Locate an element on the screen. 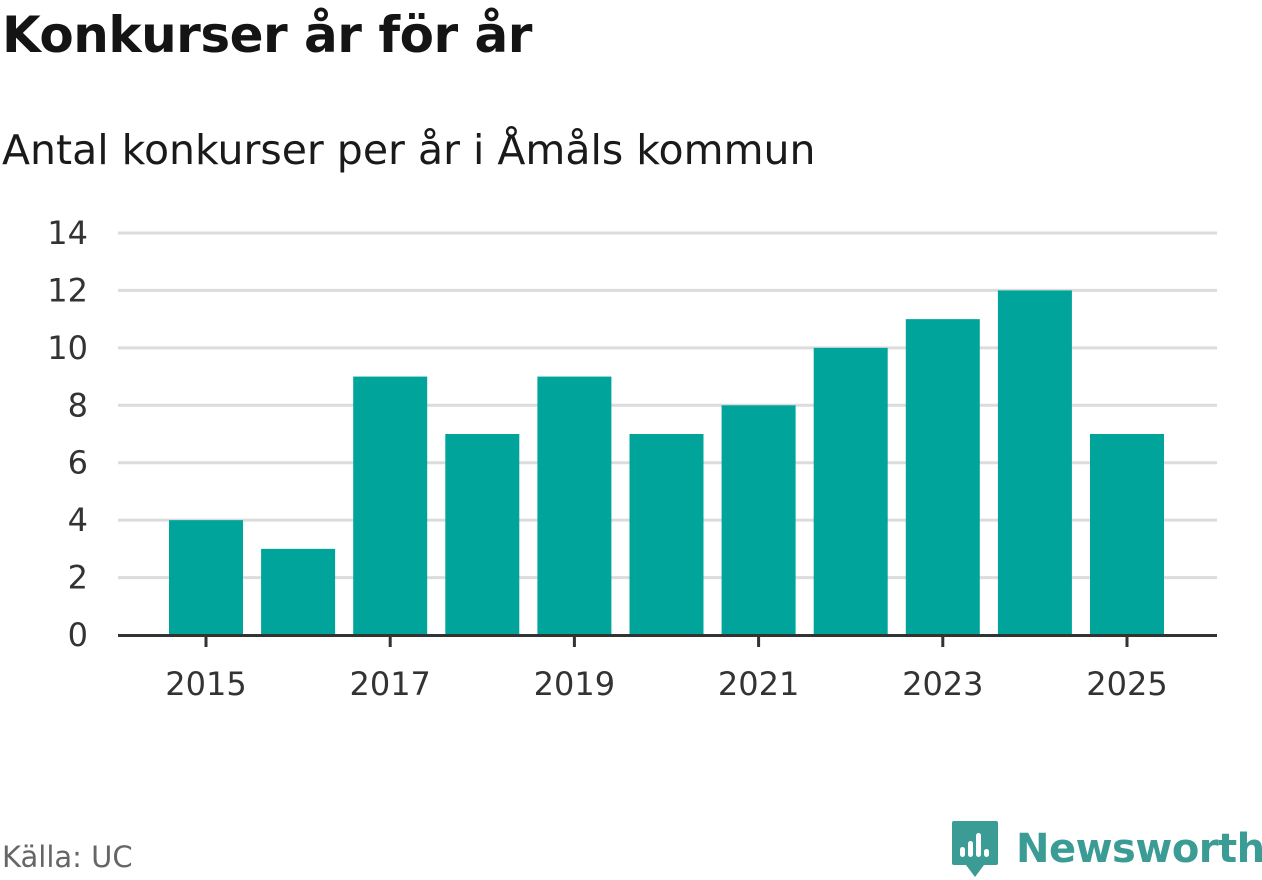 The width and height of the screenshot is (1262, 880). y-axis-ticks: 0 2 4 6 8 10 12 14 is located at coordinates (67, 434).